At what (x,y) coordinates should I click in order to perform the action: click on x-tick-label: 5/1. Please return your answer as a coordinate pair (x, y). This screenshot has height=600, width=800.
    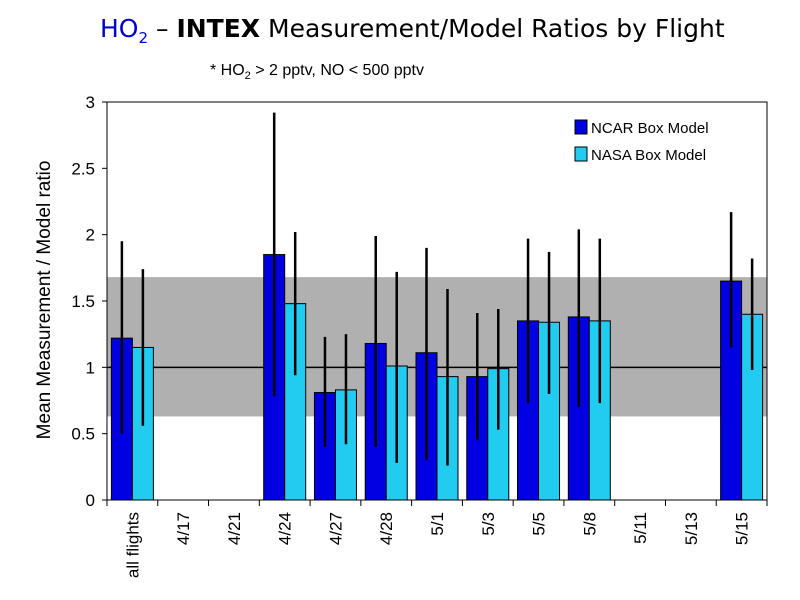
    Looking at the image, I should click on (437, 524).